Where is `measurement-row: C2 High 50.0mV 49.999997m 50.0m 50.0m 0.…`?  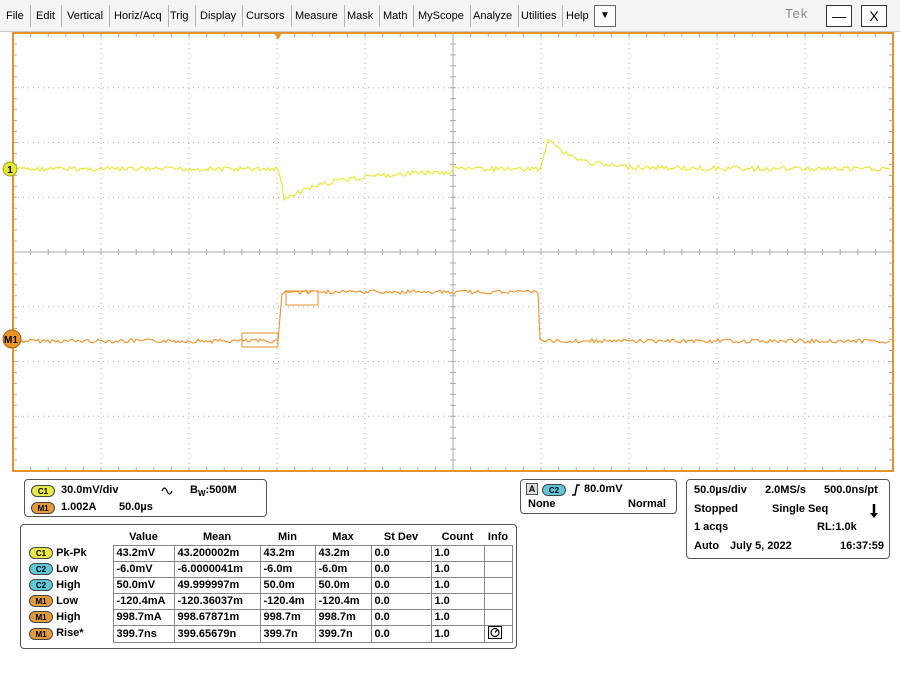
measurement-row: C2 High 50.0mV 49.999997m 50.0m 50.0m 0.… is located at coordinates (269, 585).